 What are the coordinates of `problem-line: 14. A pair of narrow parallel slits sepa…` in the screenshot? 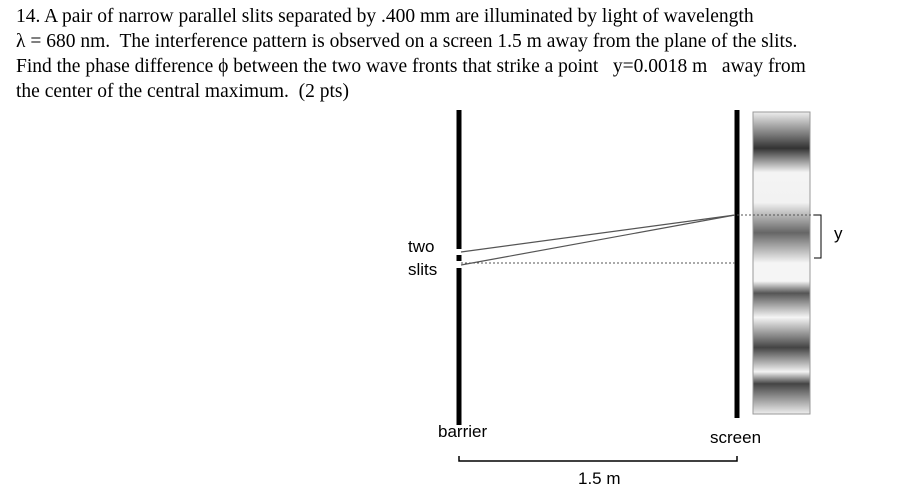 It's located at (385, 16).